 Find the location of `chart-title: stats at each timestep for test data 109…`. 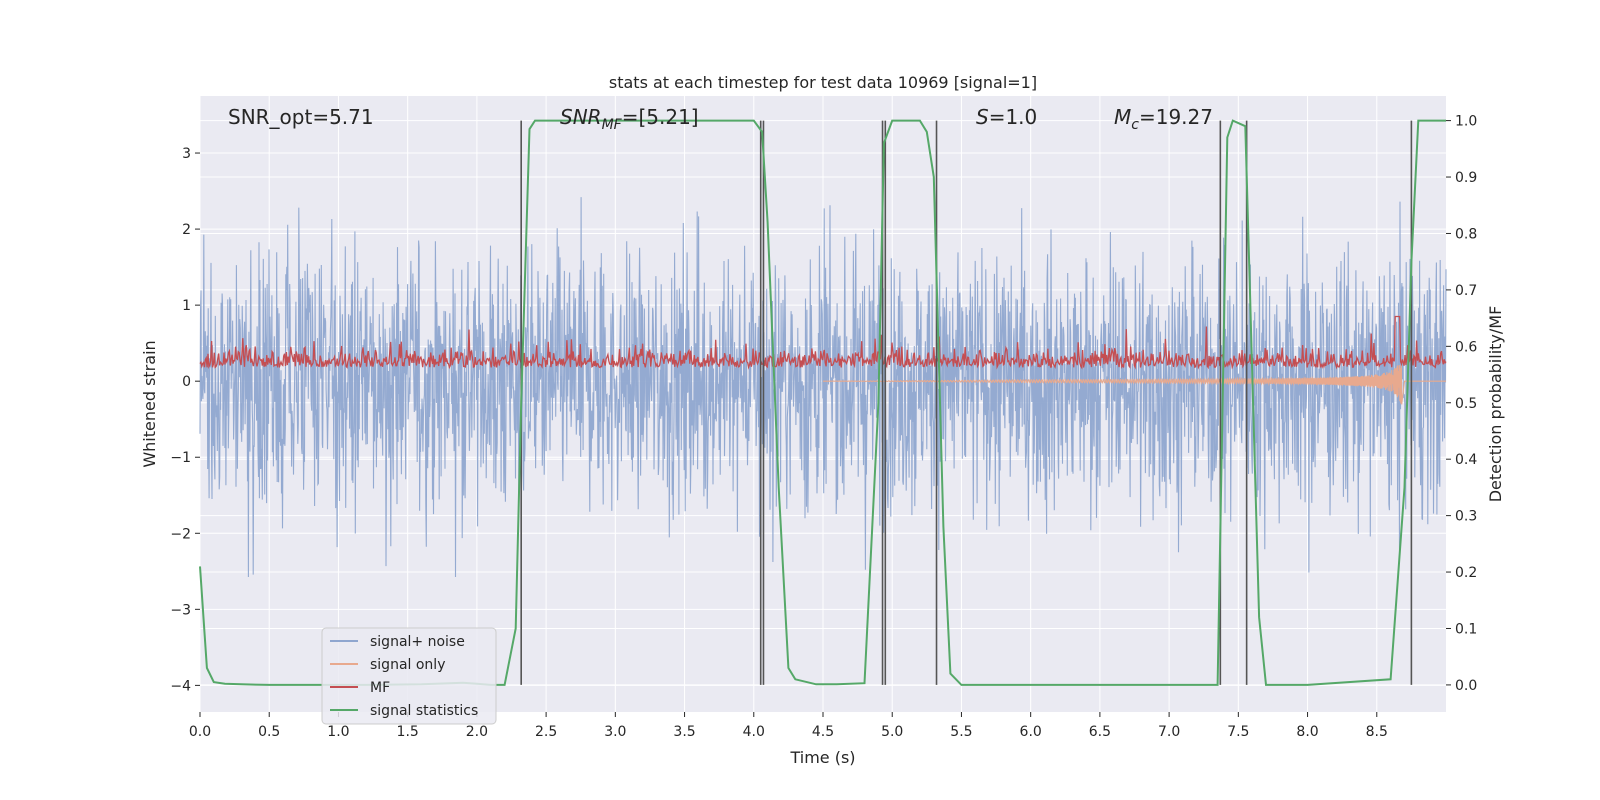

chart-title: stats at each timestep for test data 109… is located at coordinates (823, 82).